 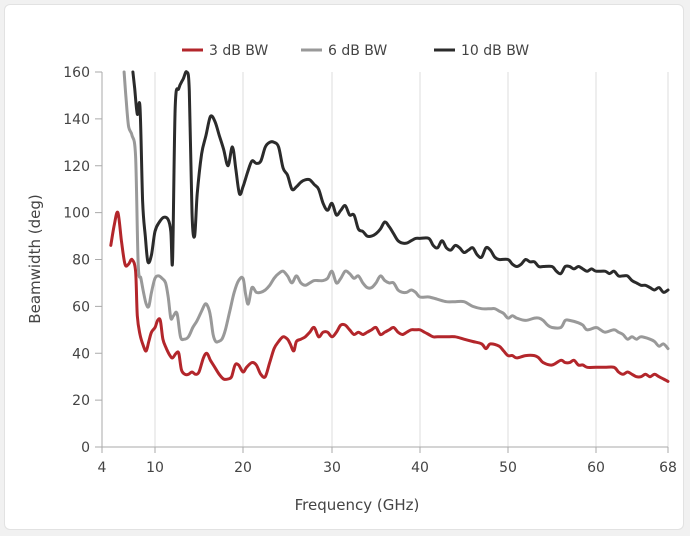 I want to click on y-tick-label-120: 120, so click(x=76, y=167).